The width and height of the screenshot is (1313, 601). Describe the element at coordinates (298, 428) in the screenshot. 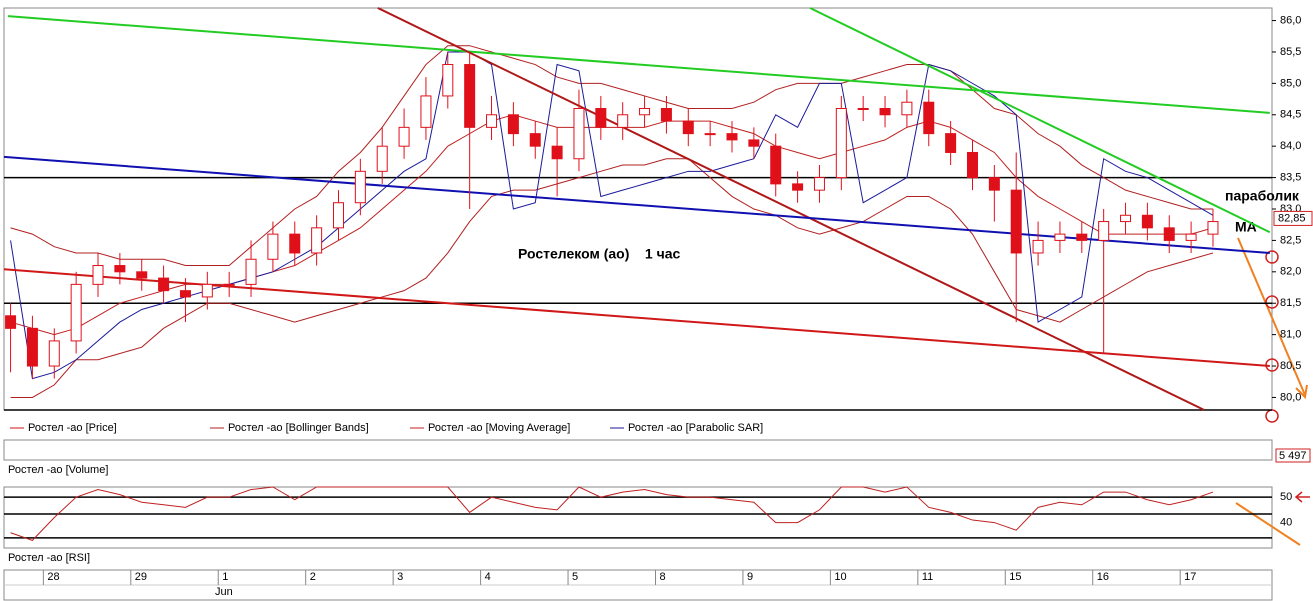

I see `legend-label: Ростел -ао [Bollinger Bands]` at that location.